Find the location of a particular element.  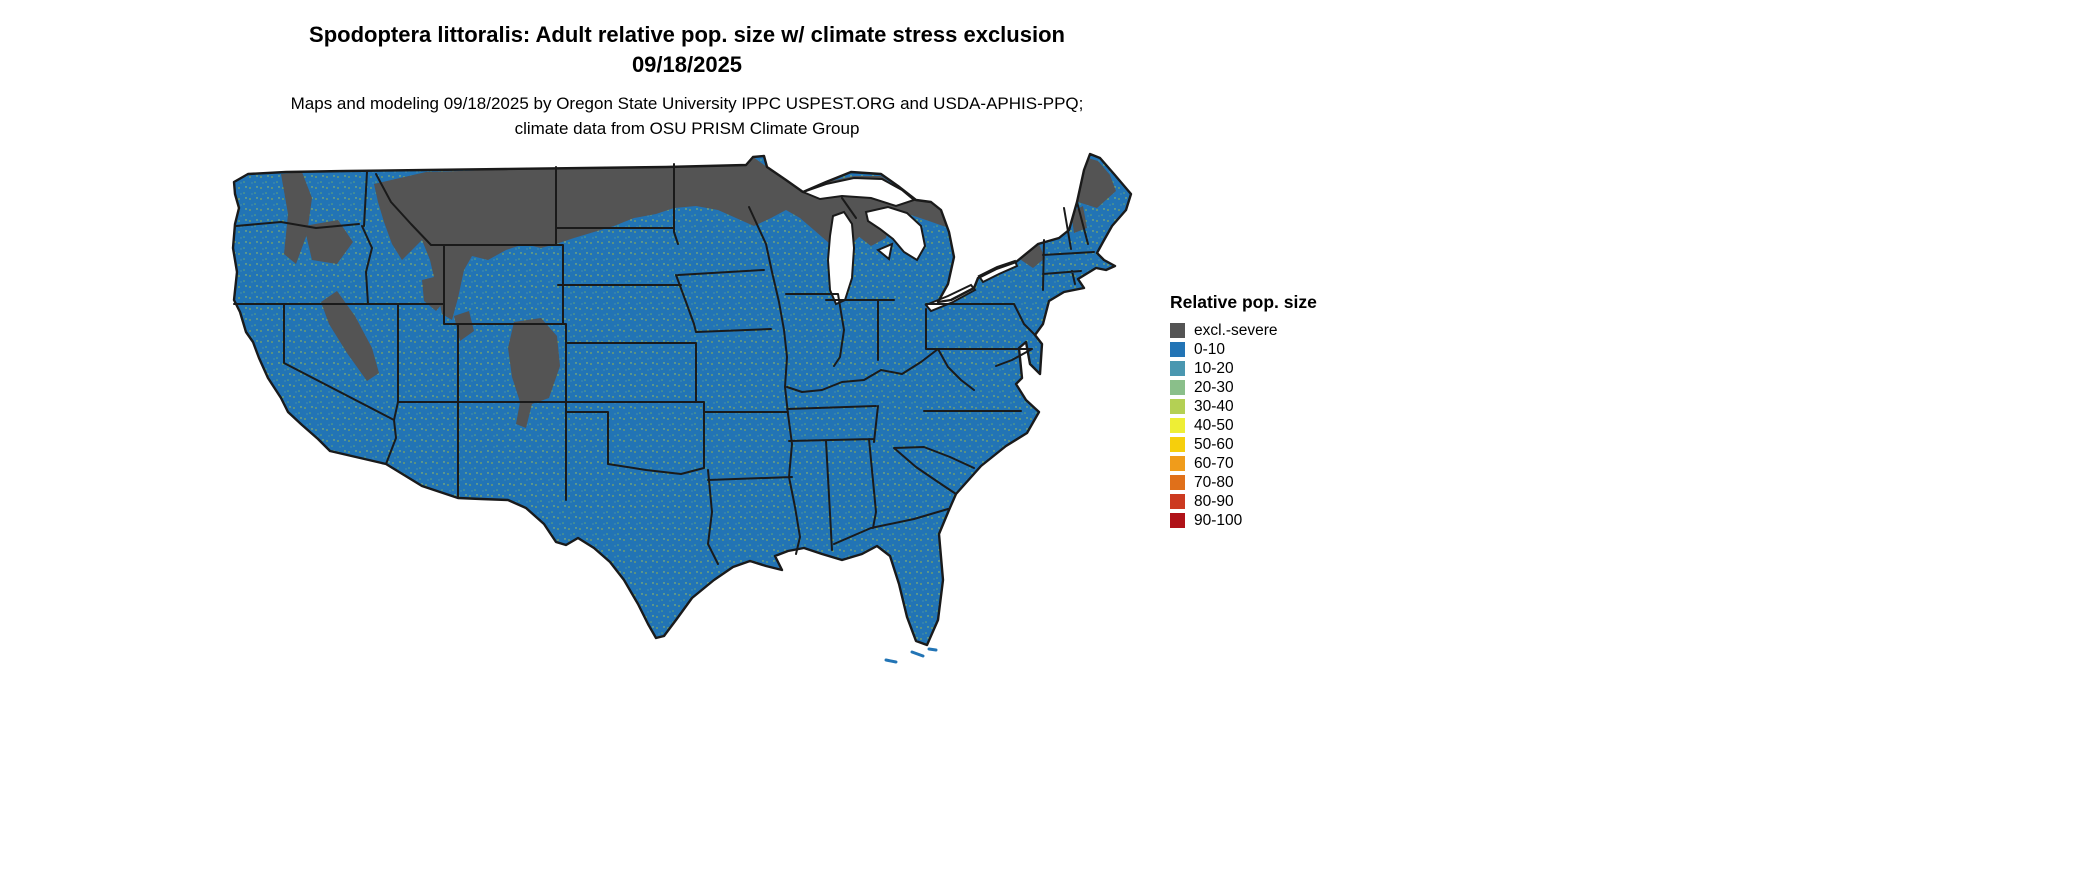

legend-item-label: excl.-severe is located at coordinates (1236, 330).